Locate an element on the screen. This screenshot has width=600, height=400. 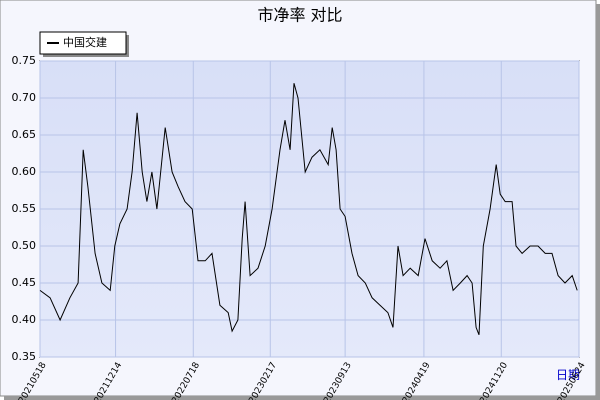
legend: 中国交建 is located at coordinates (84, 44).